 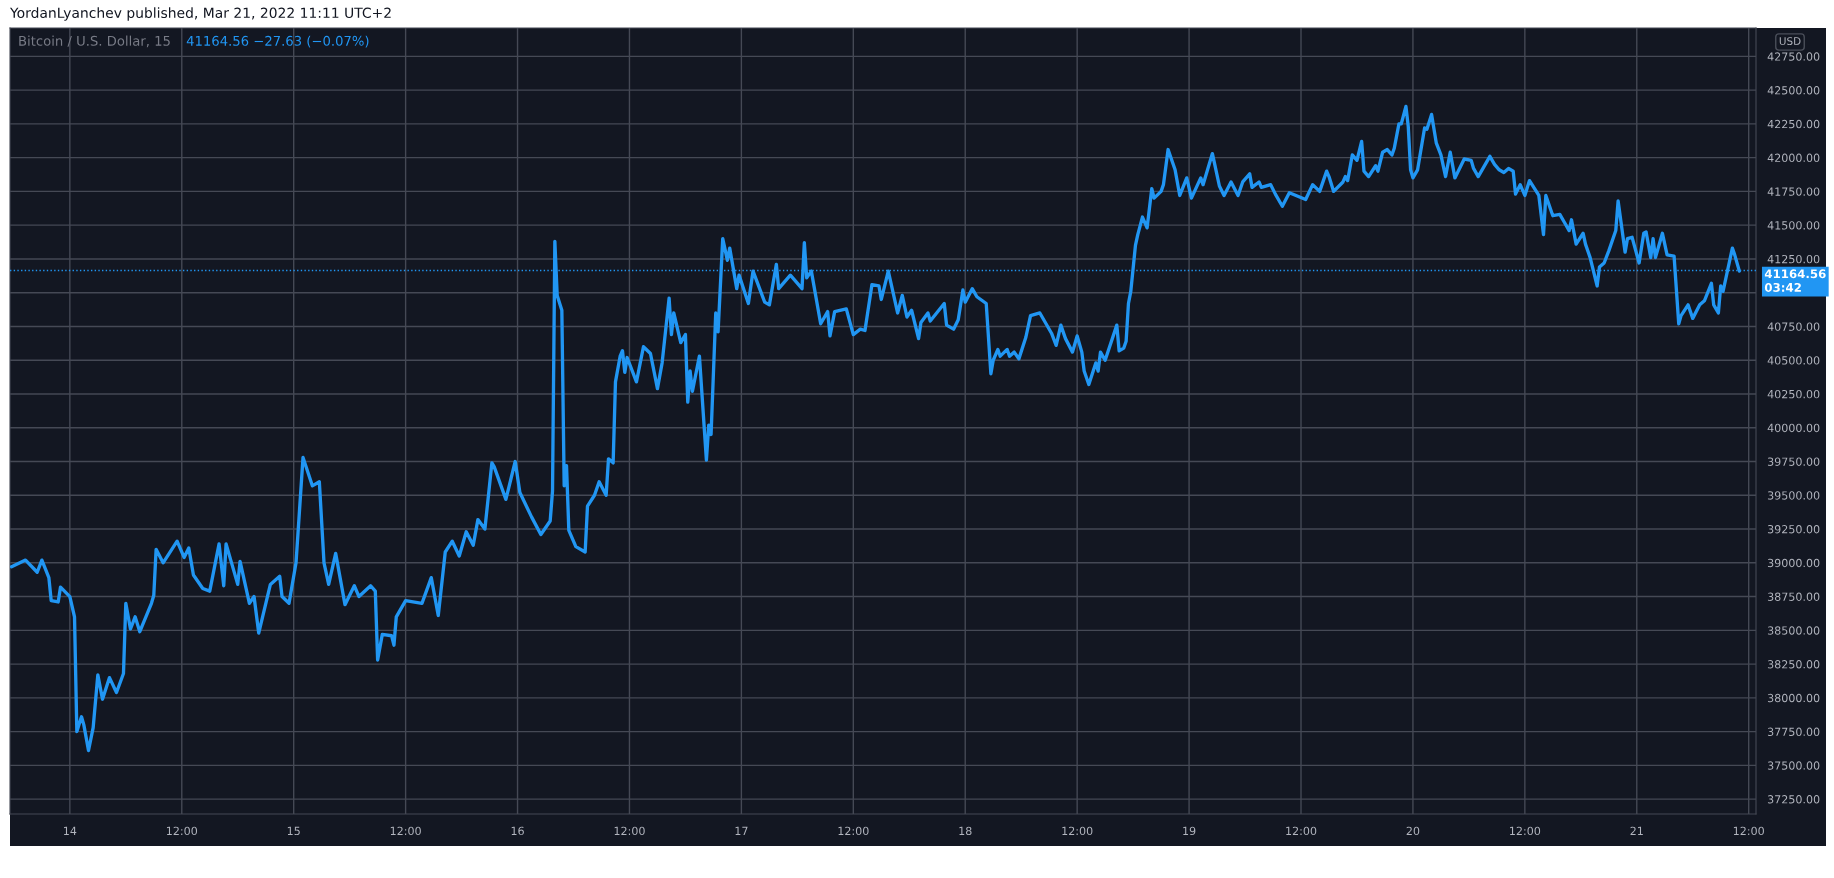 I want to click on x-tick-label: 18, so click(x=965, y=831).